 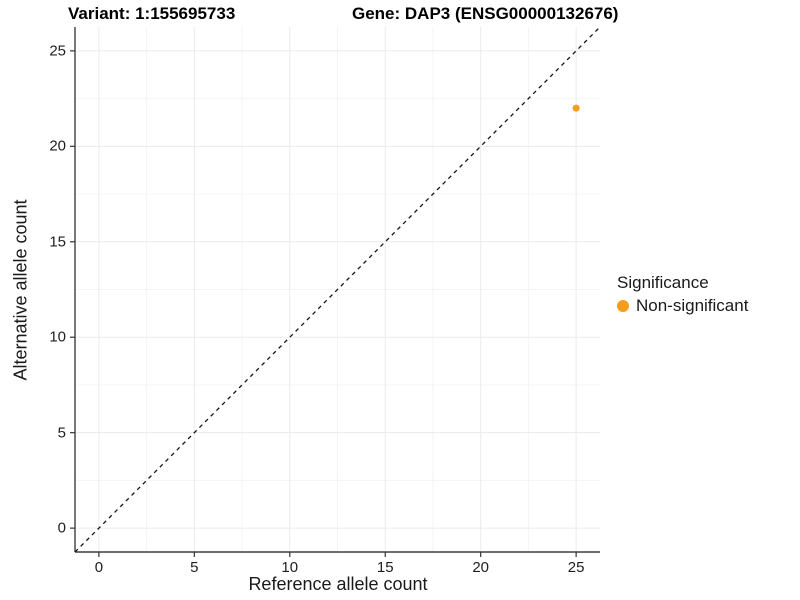 What do you see at coordinates (385, 567) in the screenshot?
I see `x-tick-label: 15` at bounding box center [385, 567].